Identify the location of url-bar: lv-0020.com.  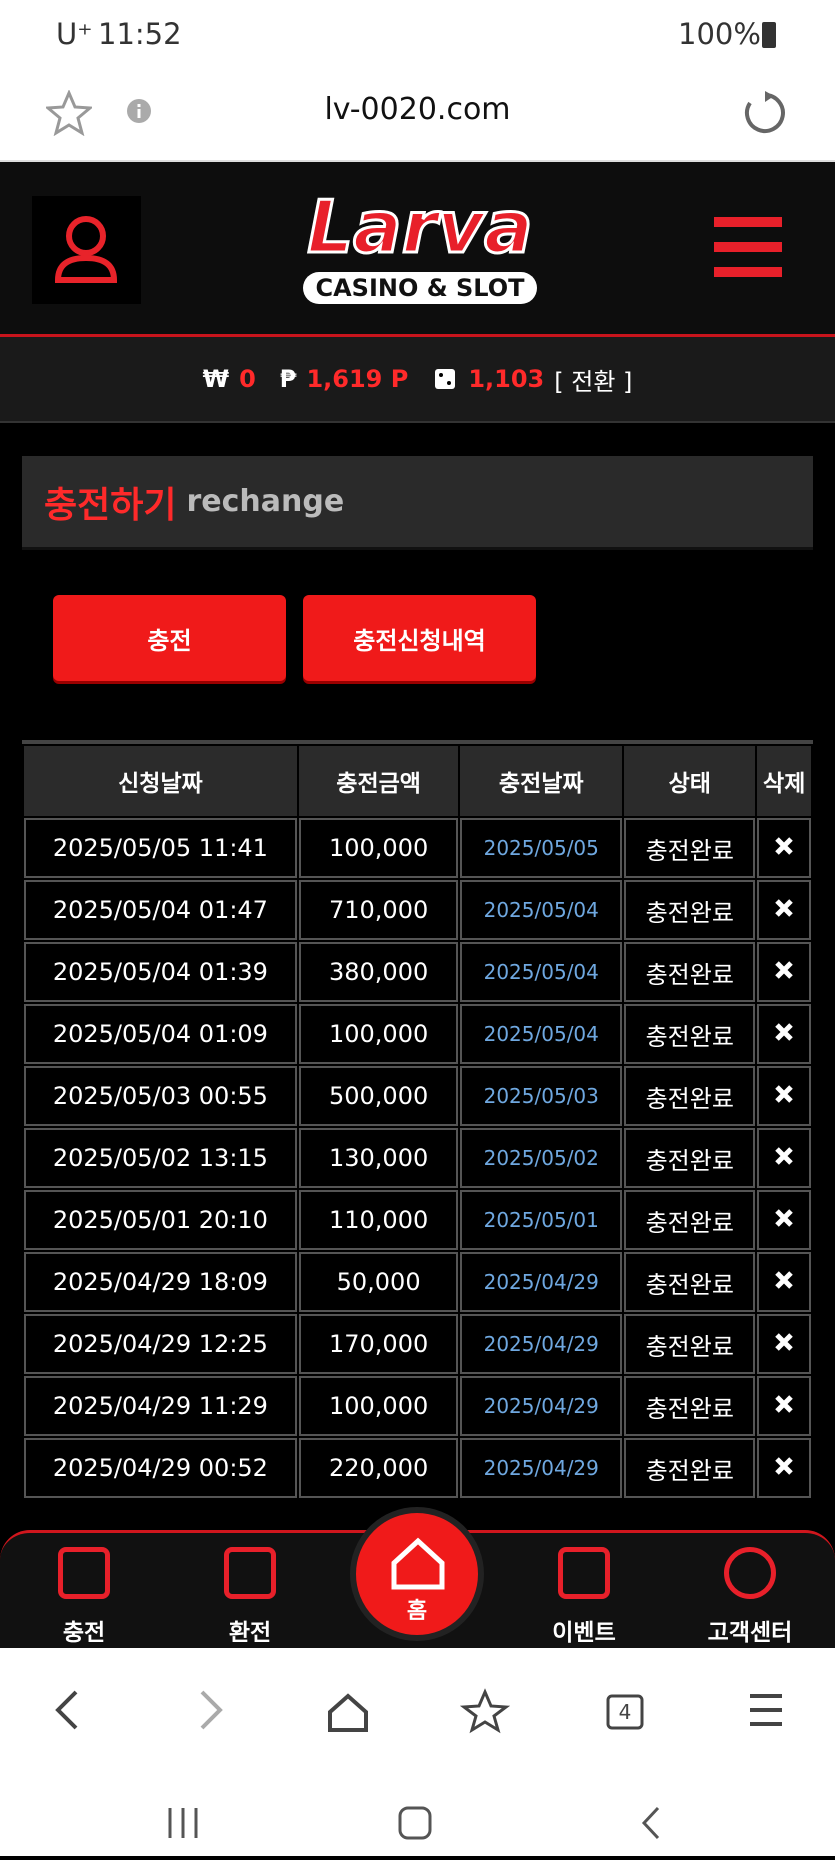
(417, 117).